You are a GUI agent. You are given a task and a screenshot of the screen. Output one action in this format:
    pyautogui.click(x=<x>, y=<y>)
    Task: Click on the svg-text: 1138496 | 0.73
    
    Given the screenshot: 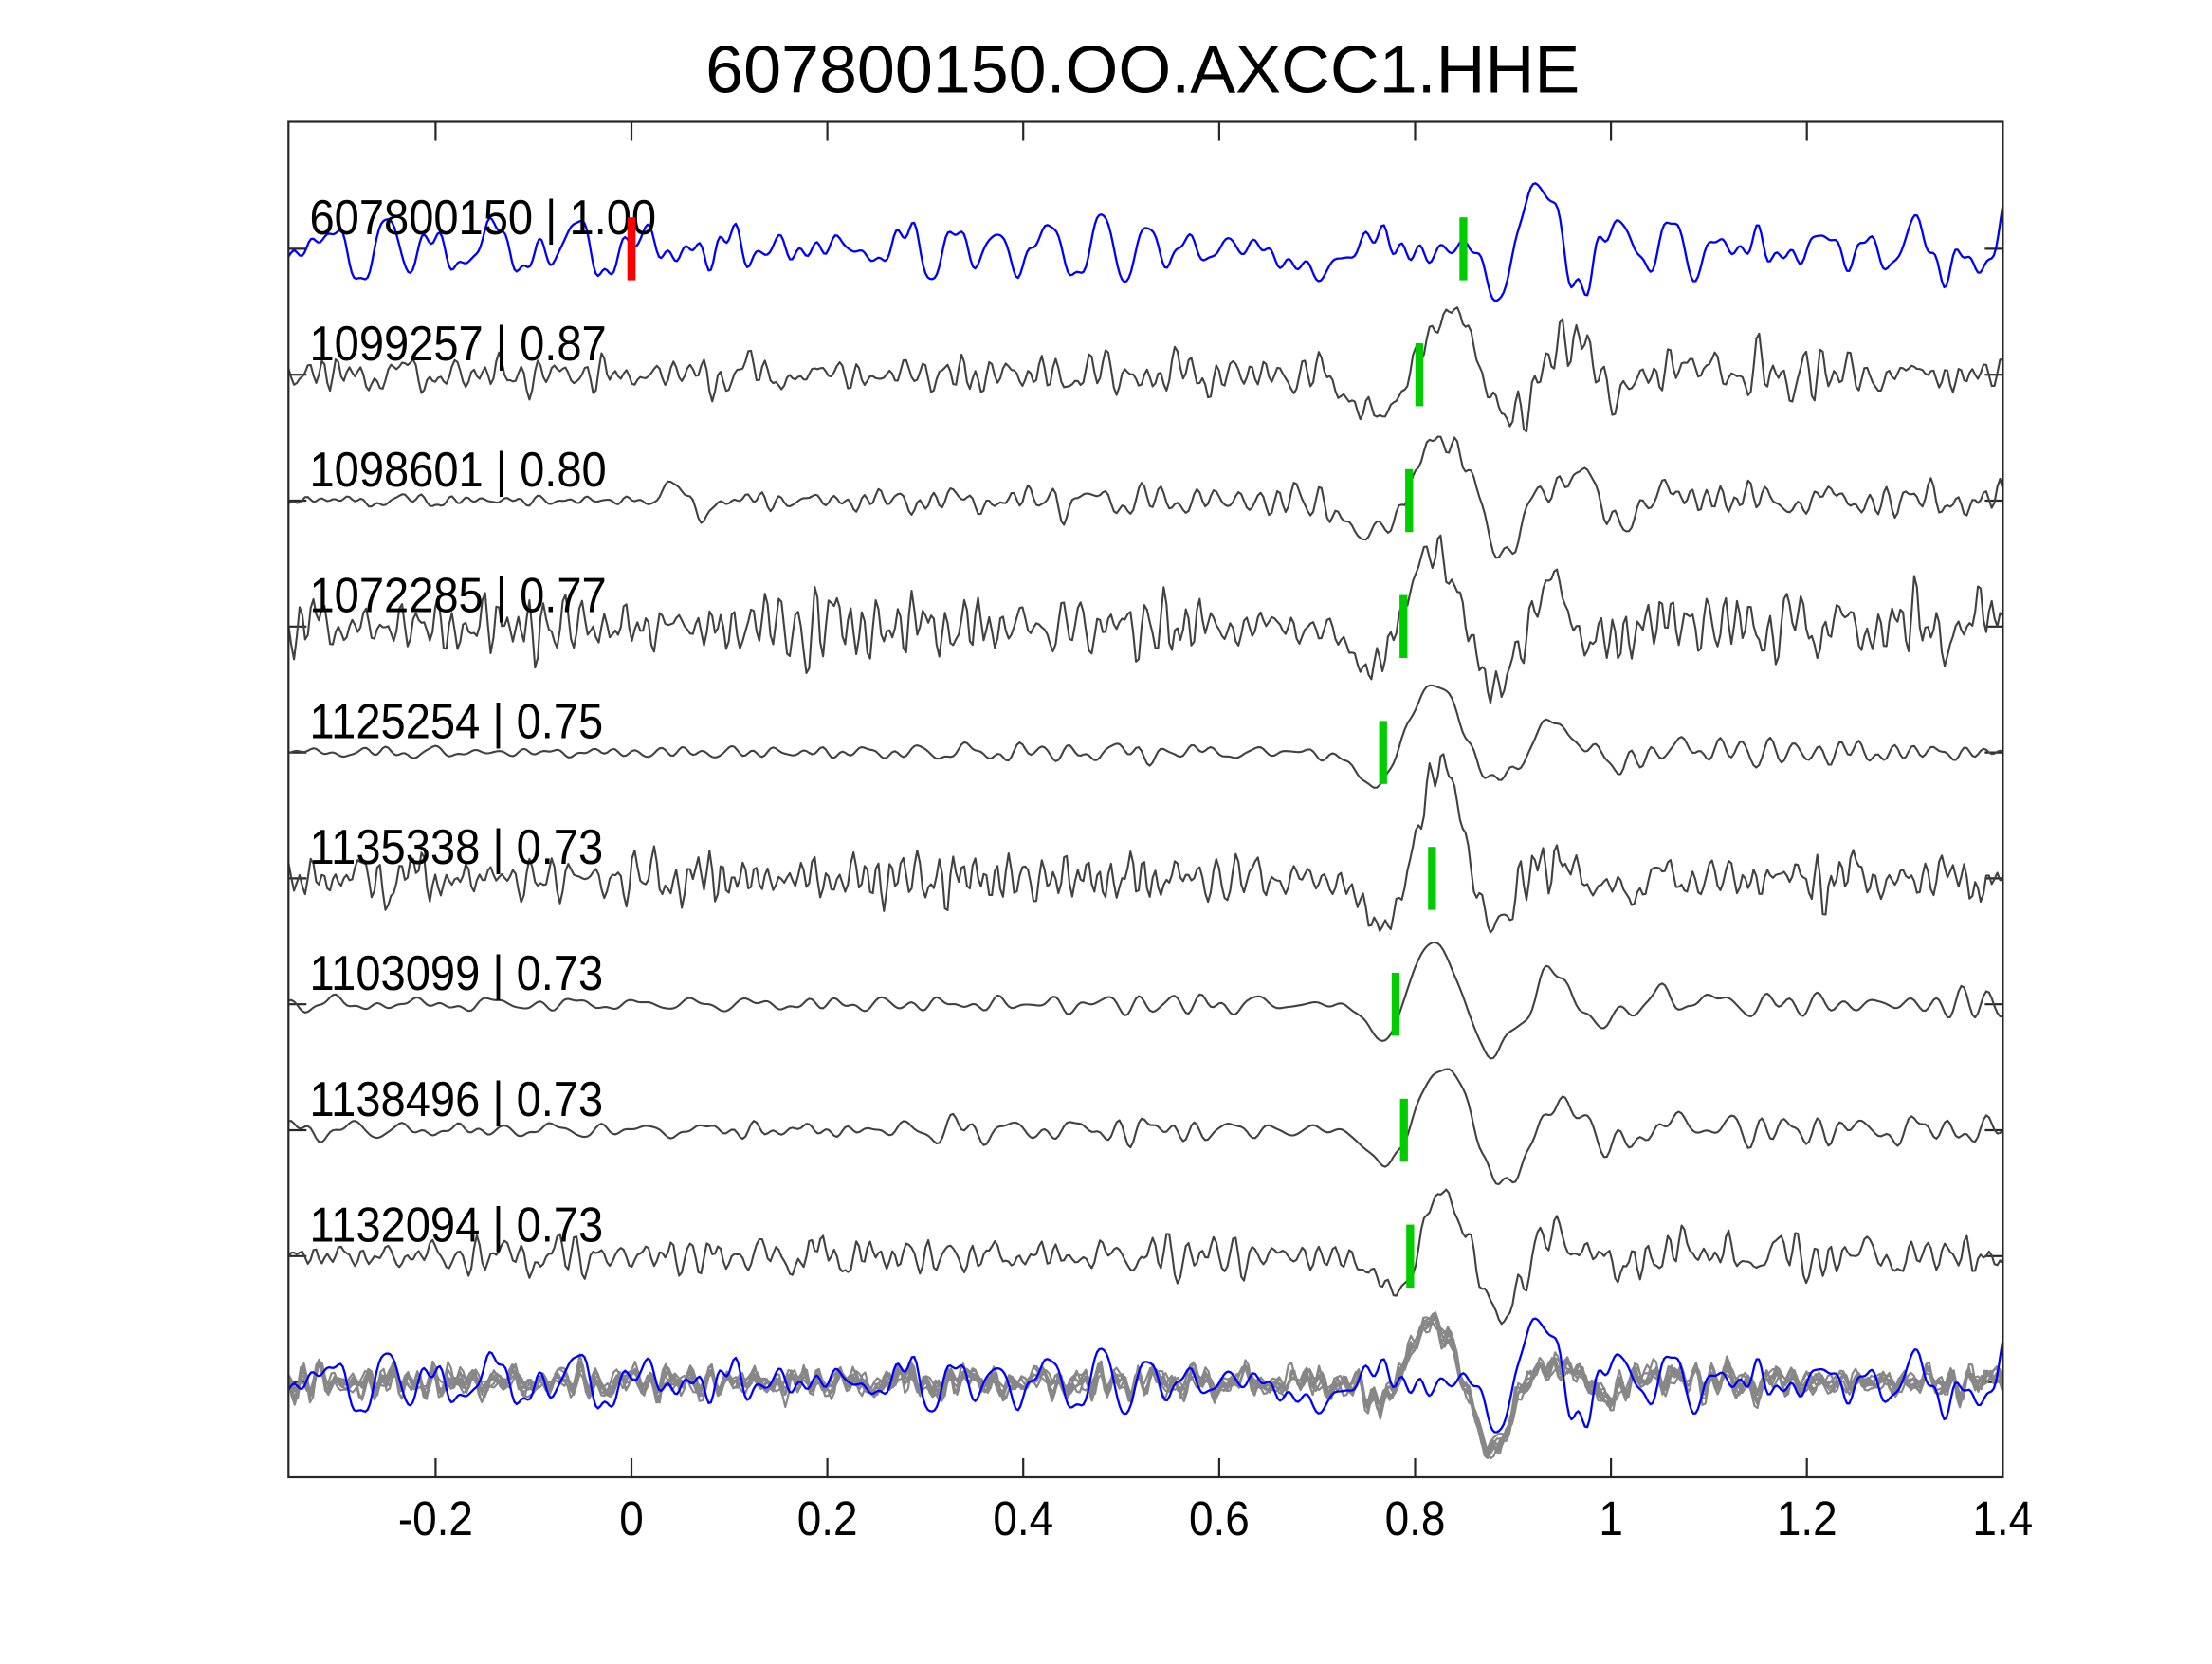 What is the action you would take?
    pyautogui.click(x=457, y=1098)
    